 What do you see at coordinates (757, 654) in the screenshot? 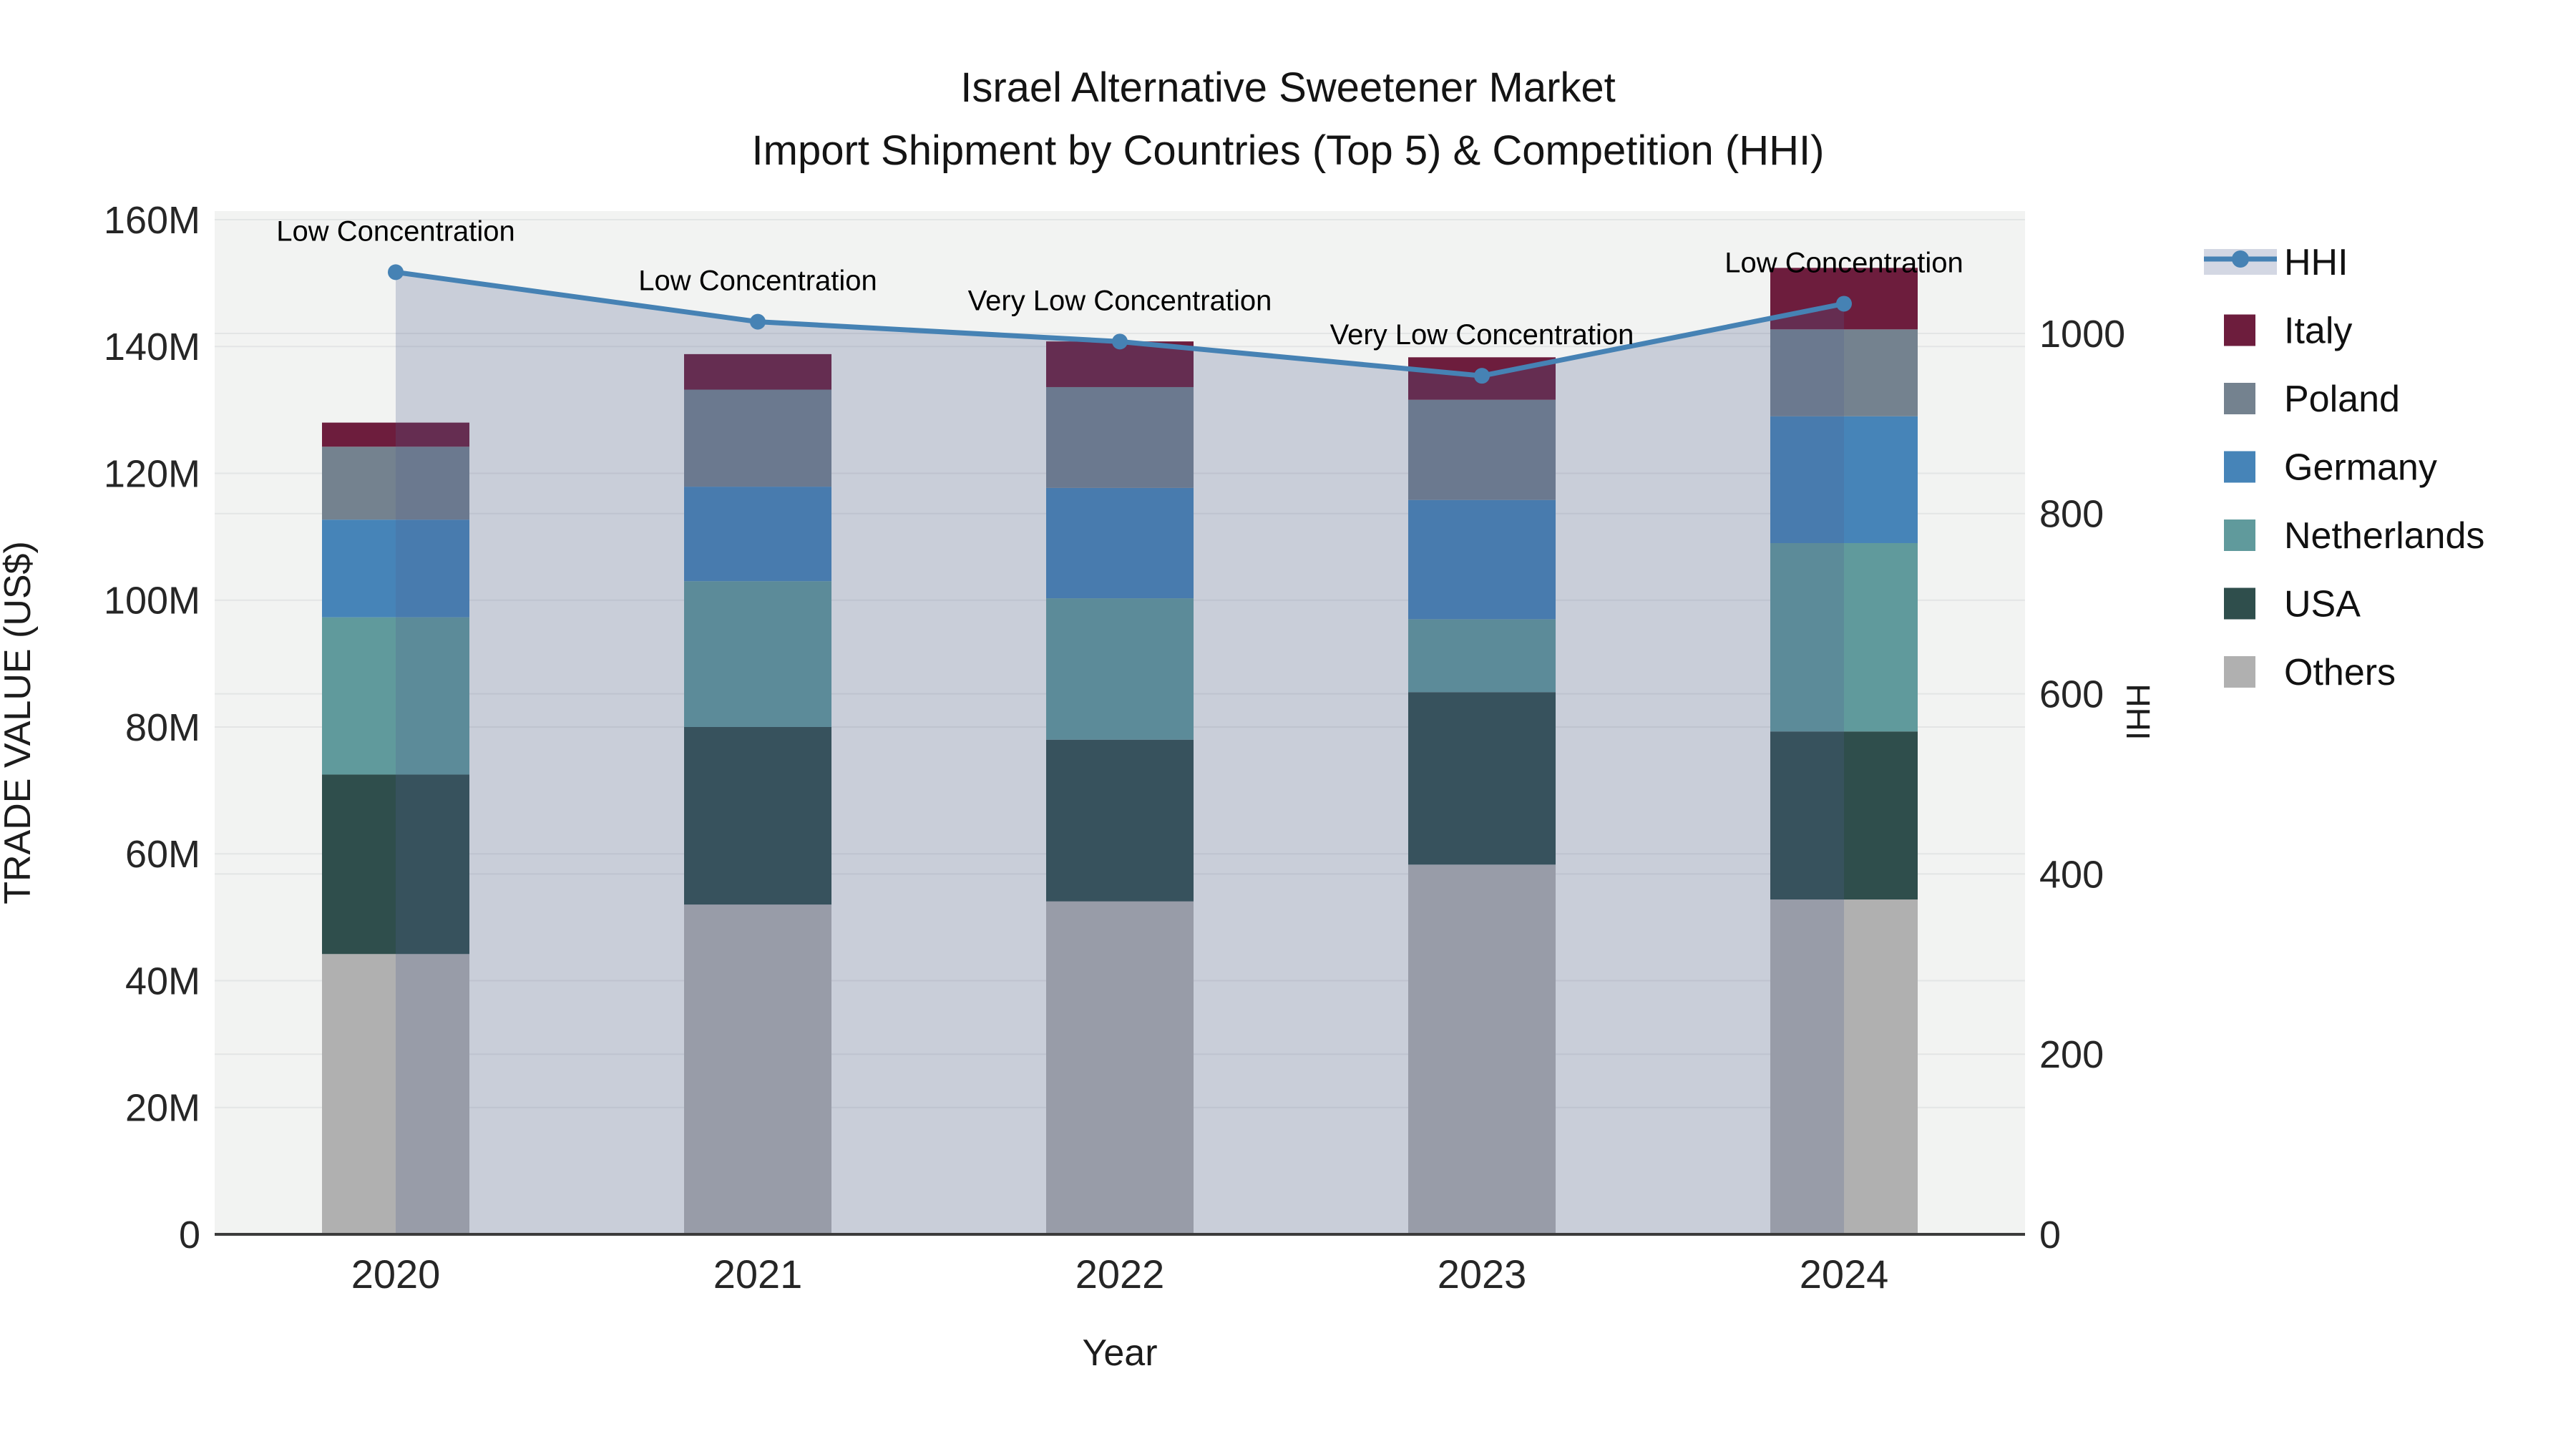
I see `bar-segment-netherlands-2021` at bounding box center [757, 654].